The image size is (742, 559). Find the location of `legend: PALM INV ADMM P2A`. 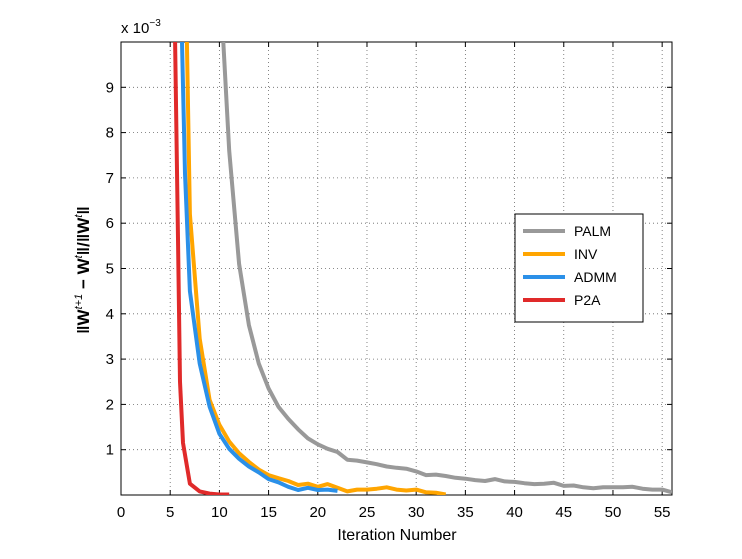

legend: PALM INV ADMM P2A is located at coordinates (579, 268).